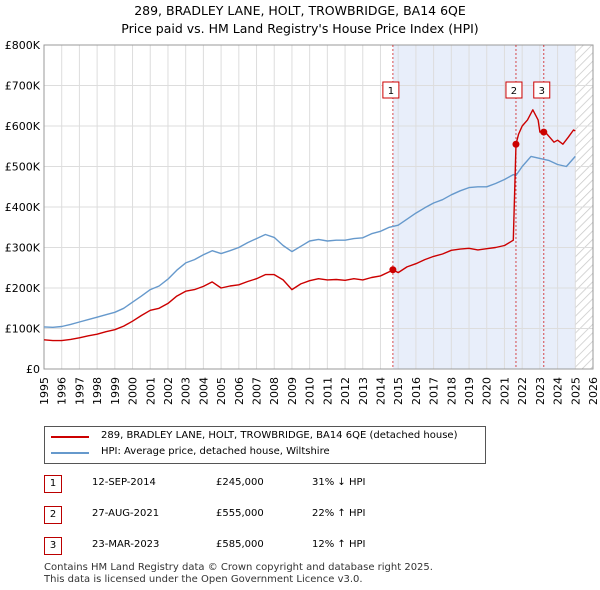 This screenshot has width=600, height=590. I want to click on x-tick-label: 2017, so click(434, 391).